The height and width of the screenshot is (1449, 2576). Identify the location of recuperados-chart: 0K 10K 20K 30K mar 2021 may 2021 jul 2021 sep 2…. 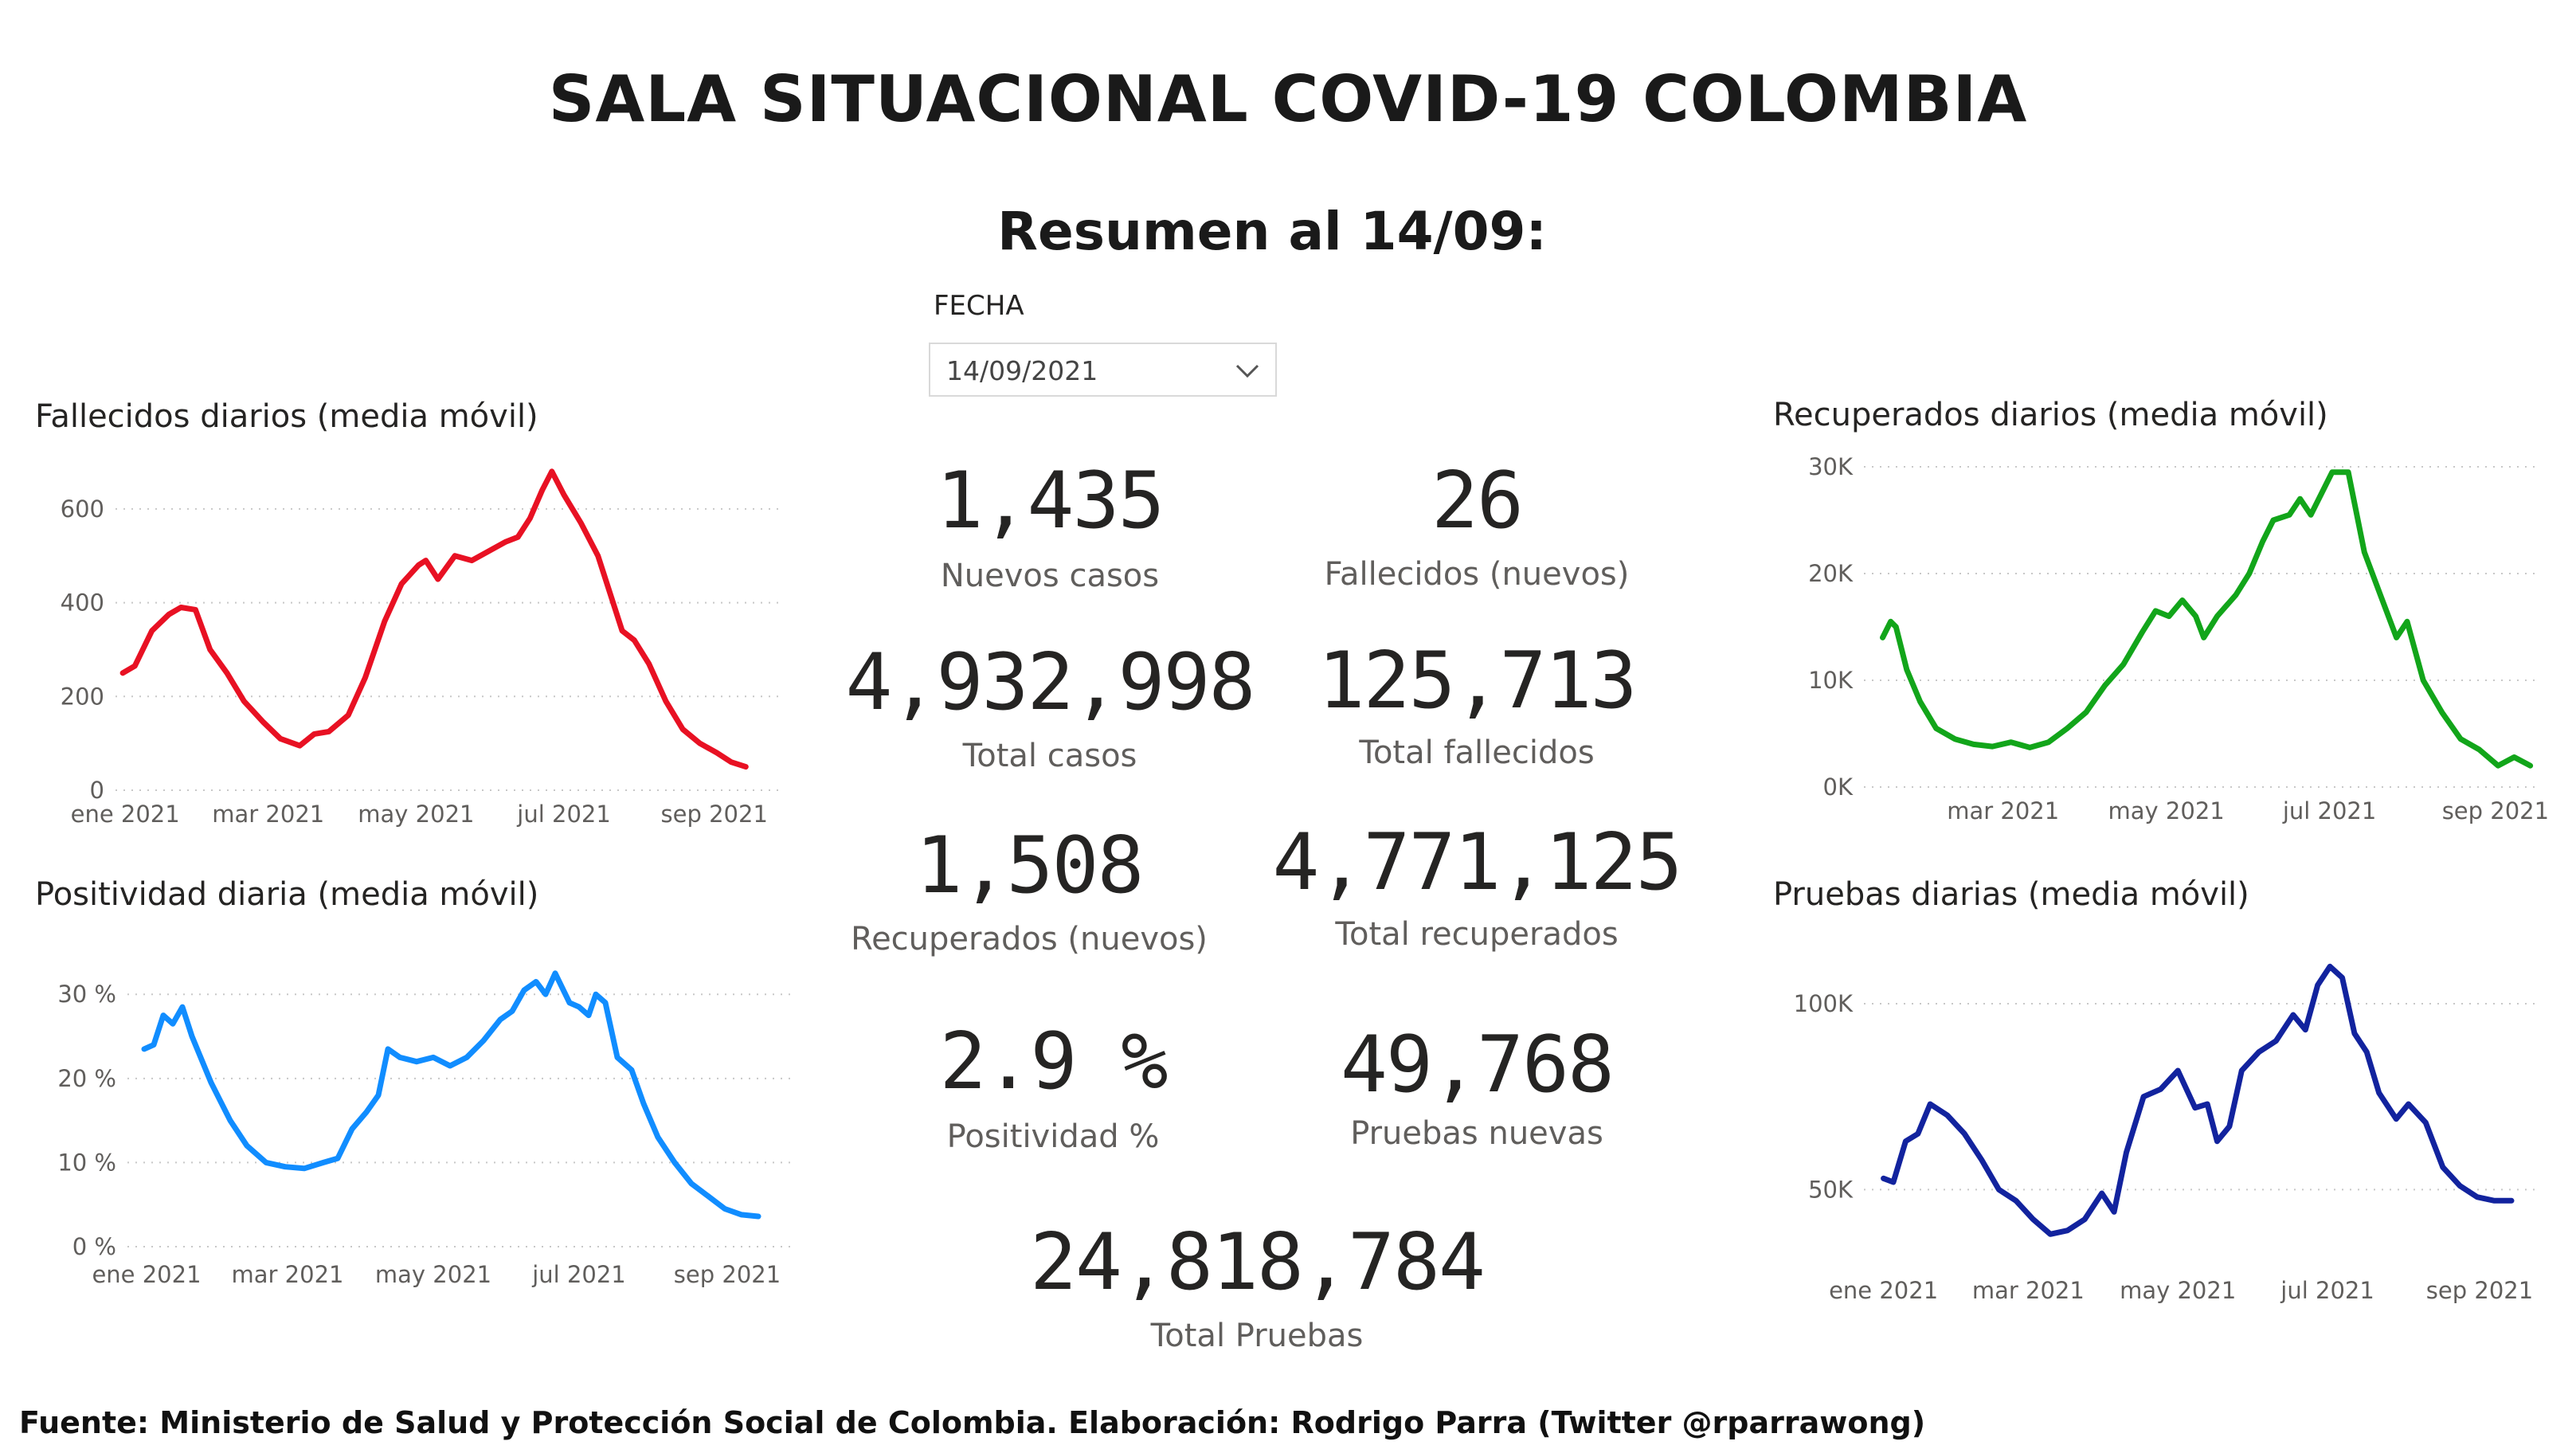
(2166, 645).